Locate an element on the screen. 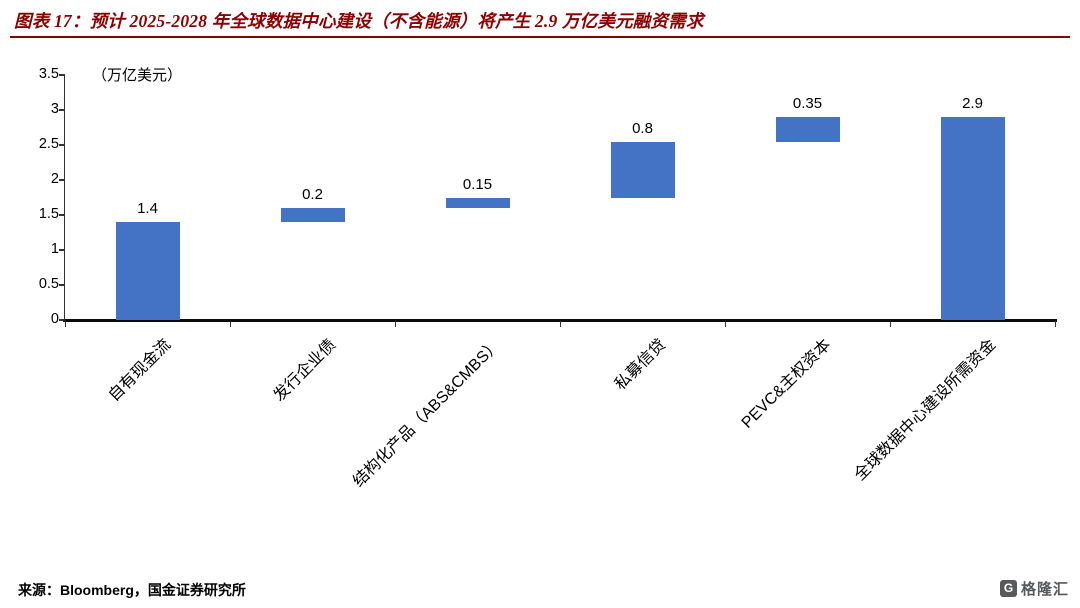 The height and width of the screenshot is (608, 1080). y-tick-label: 1 is located at coordinates (54, 249).